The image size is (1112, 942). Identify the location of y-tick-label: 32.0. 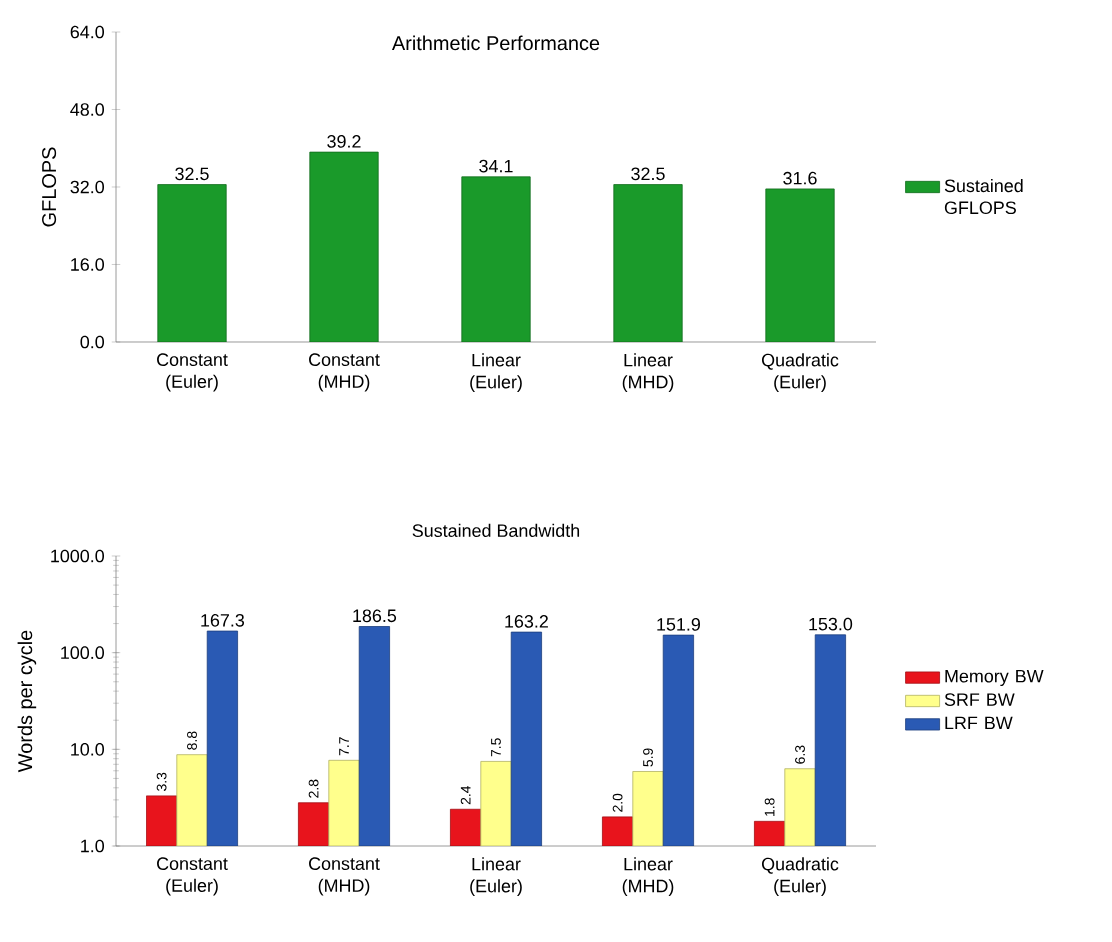
(87, 187).